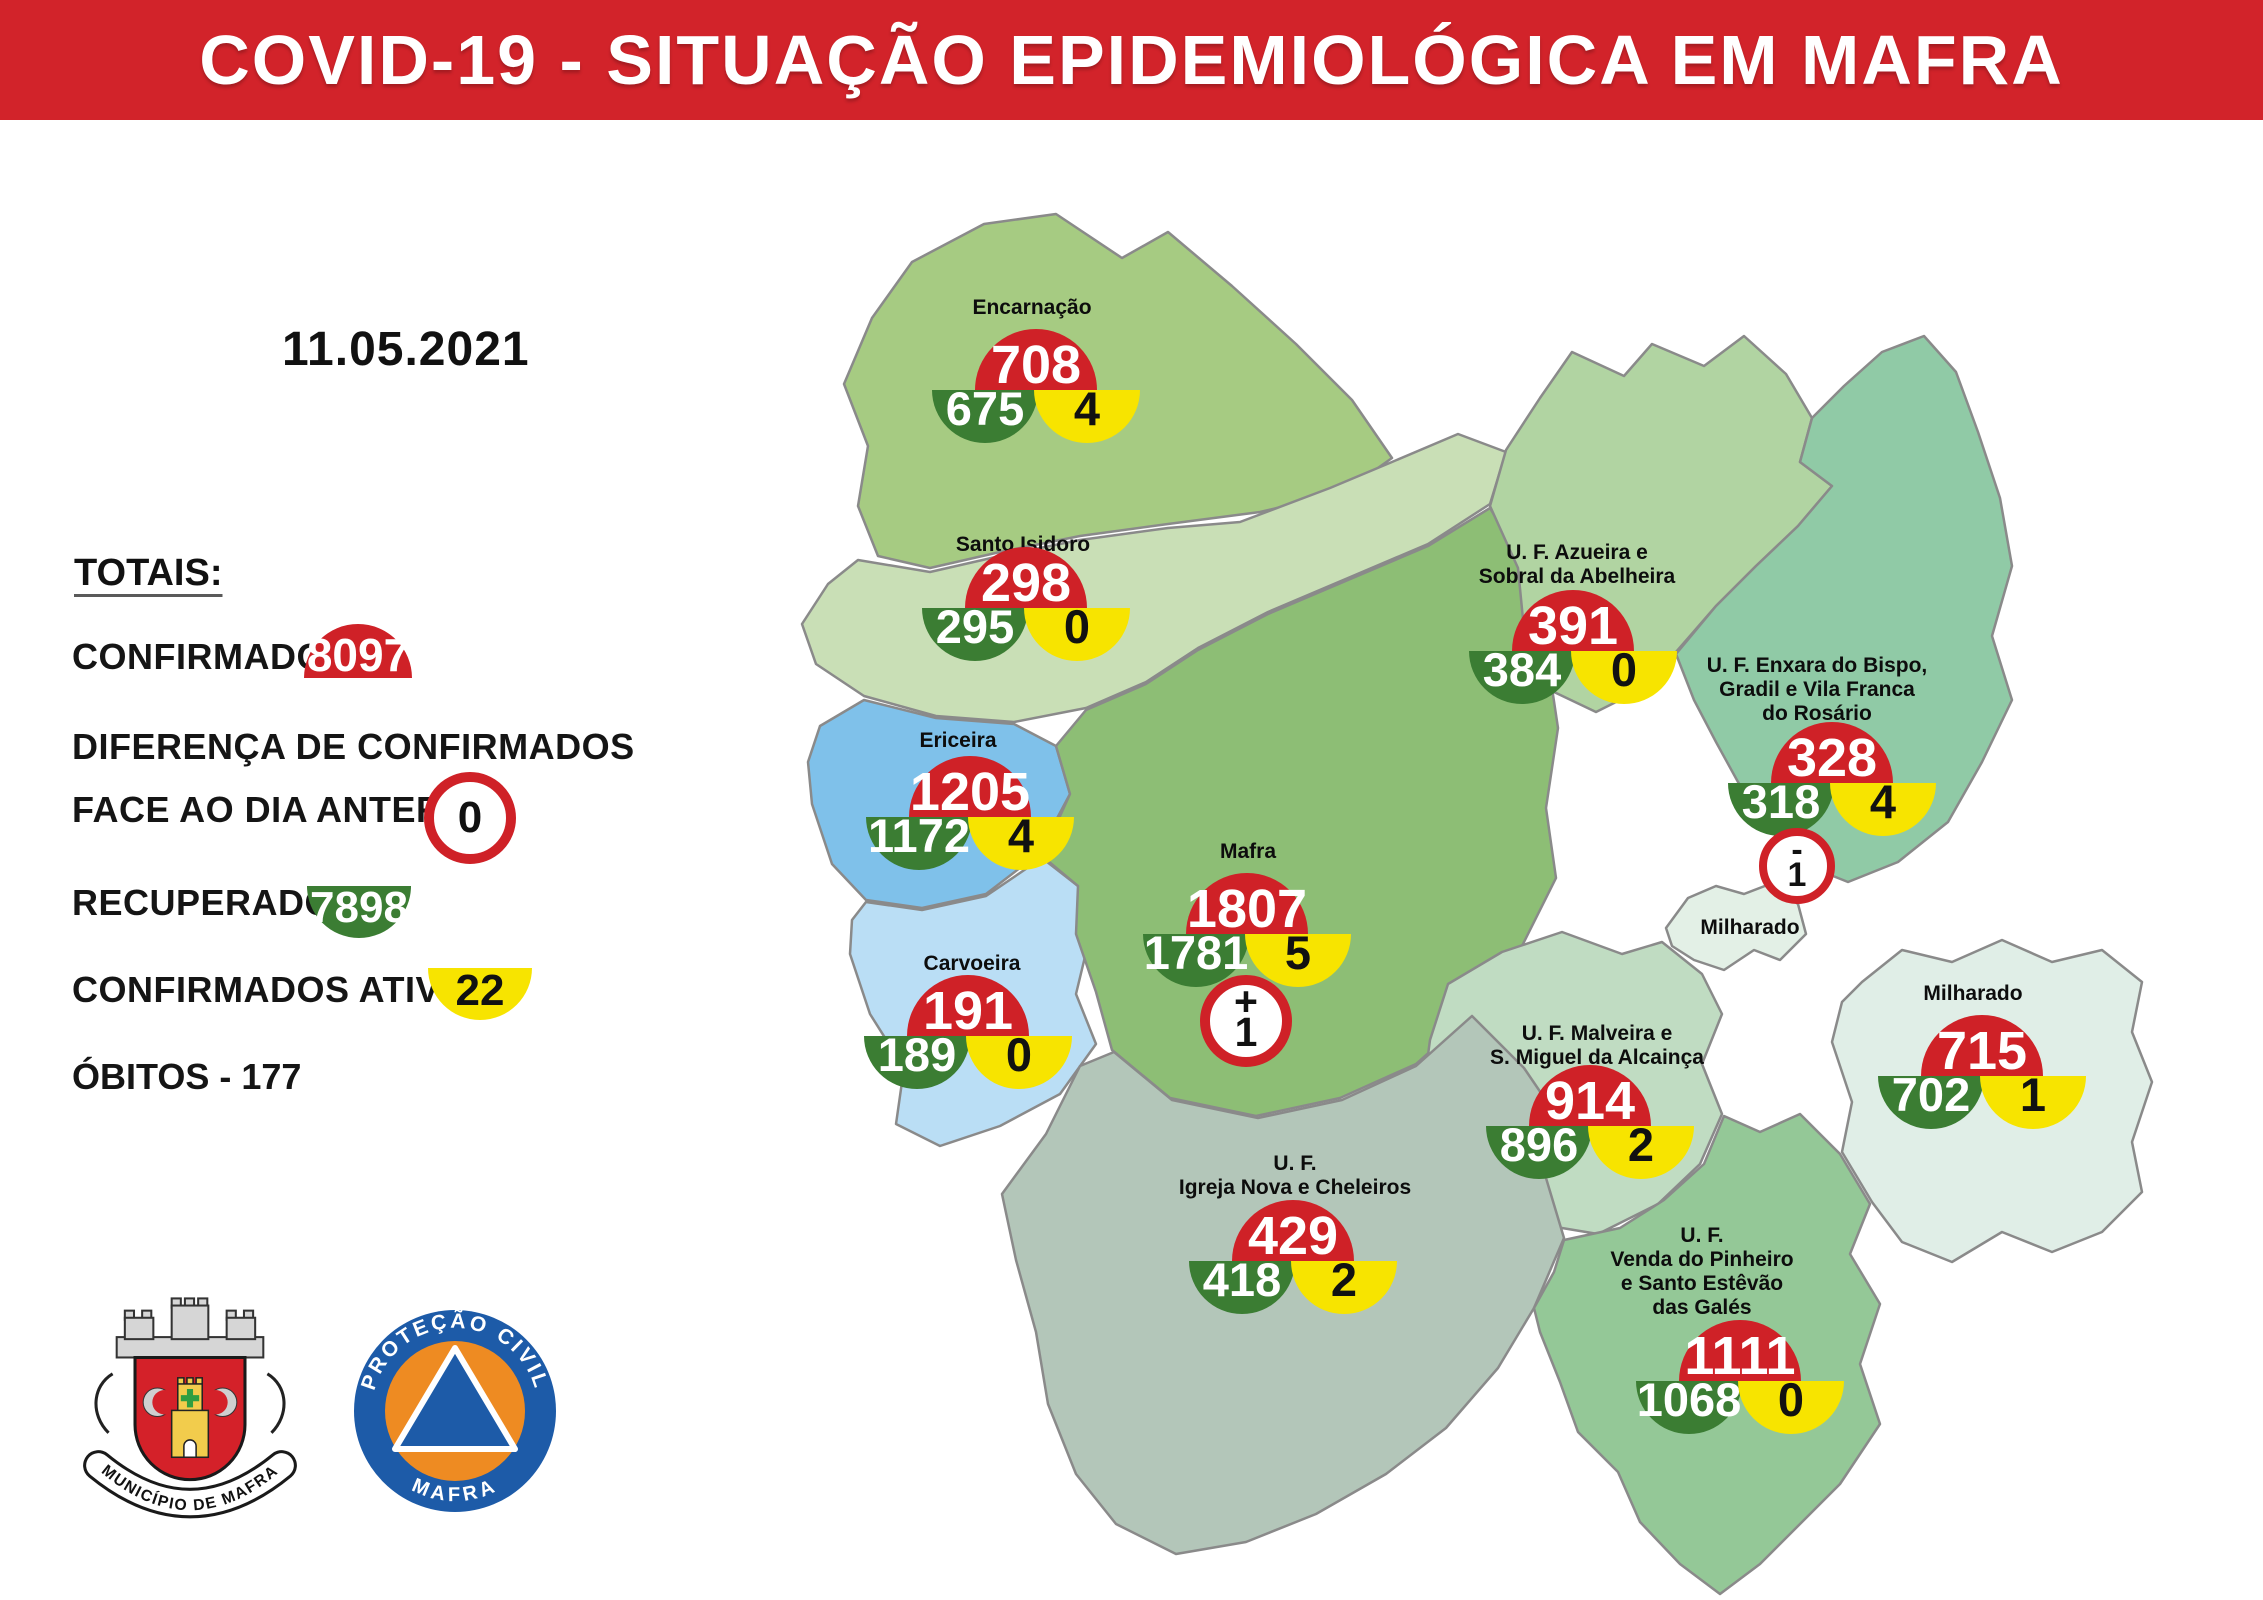 The image size is (2263, 1600). I want to click on protecao-civil-logo: PROTEÇÃO CIVIL MAFRA, so click(455, 1411).